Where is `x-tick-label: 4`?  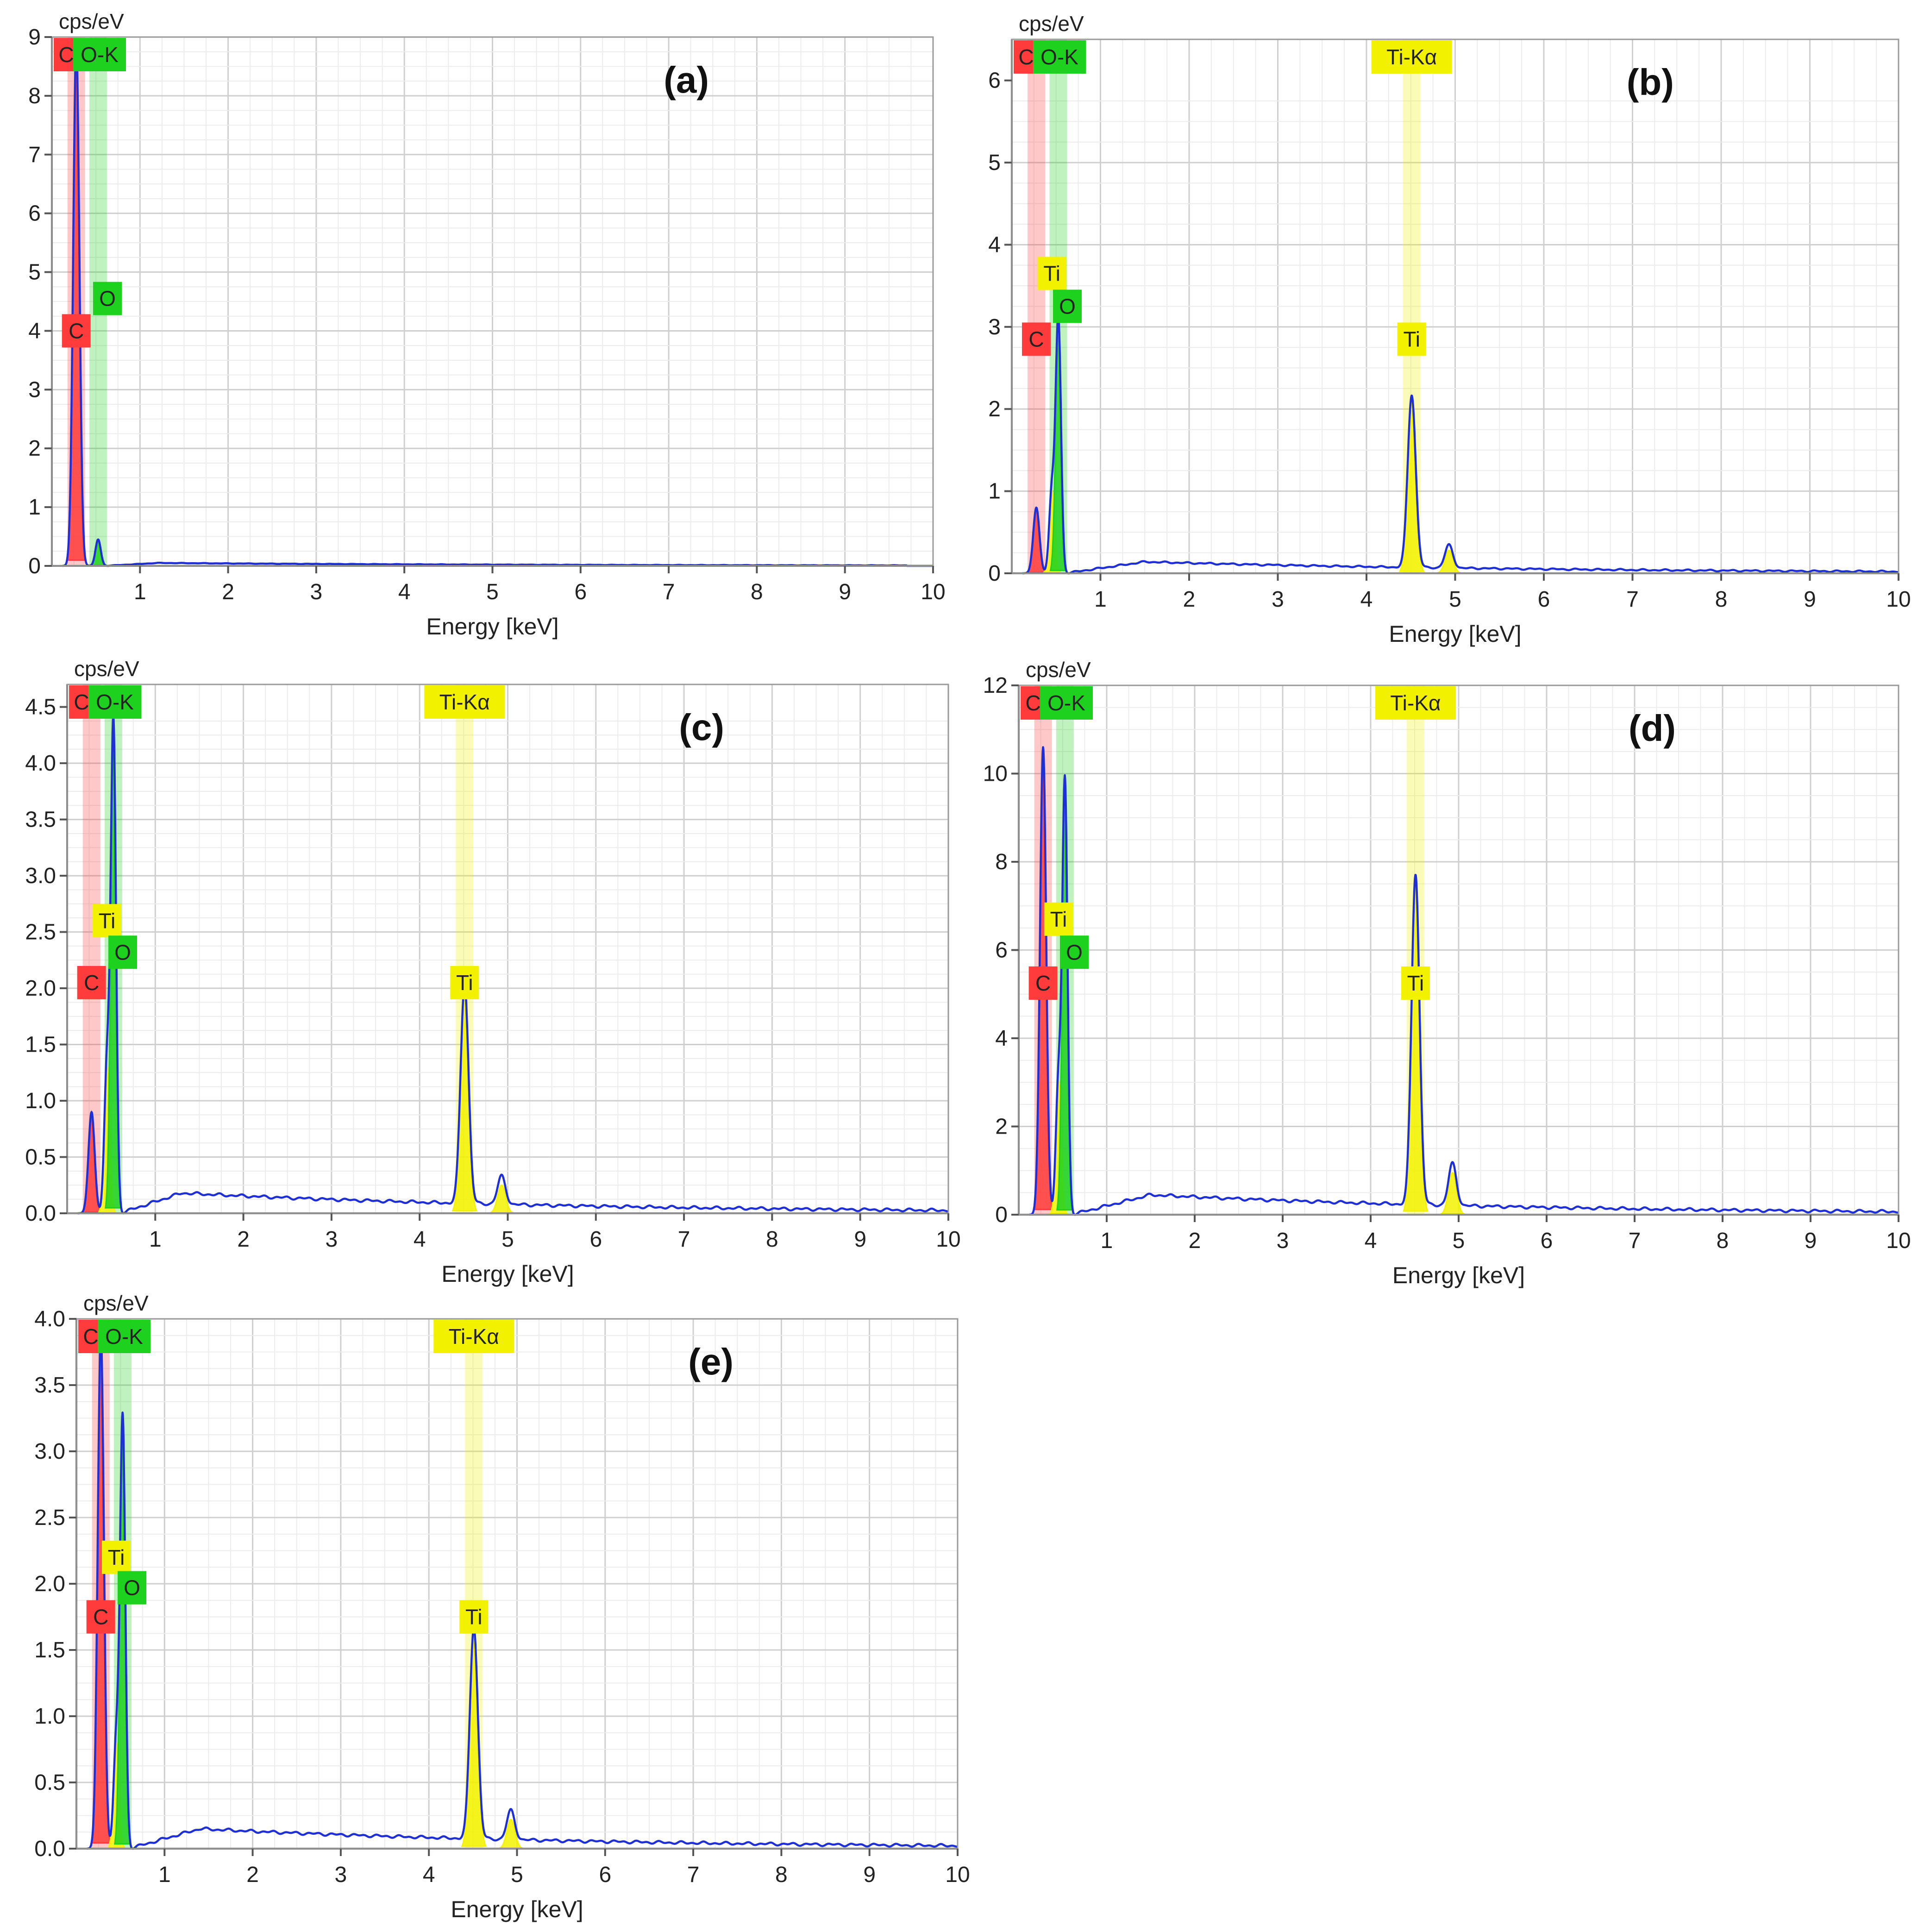
x-tick-label: 4 is located at coordinates (1367, 599).